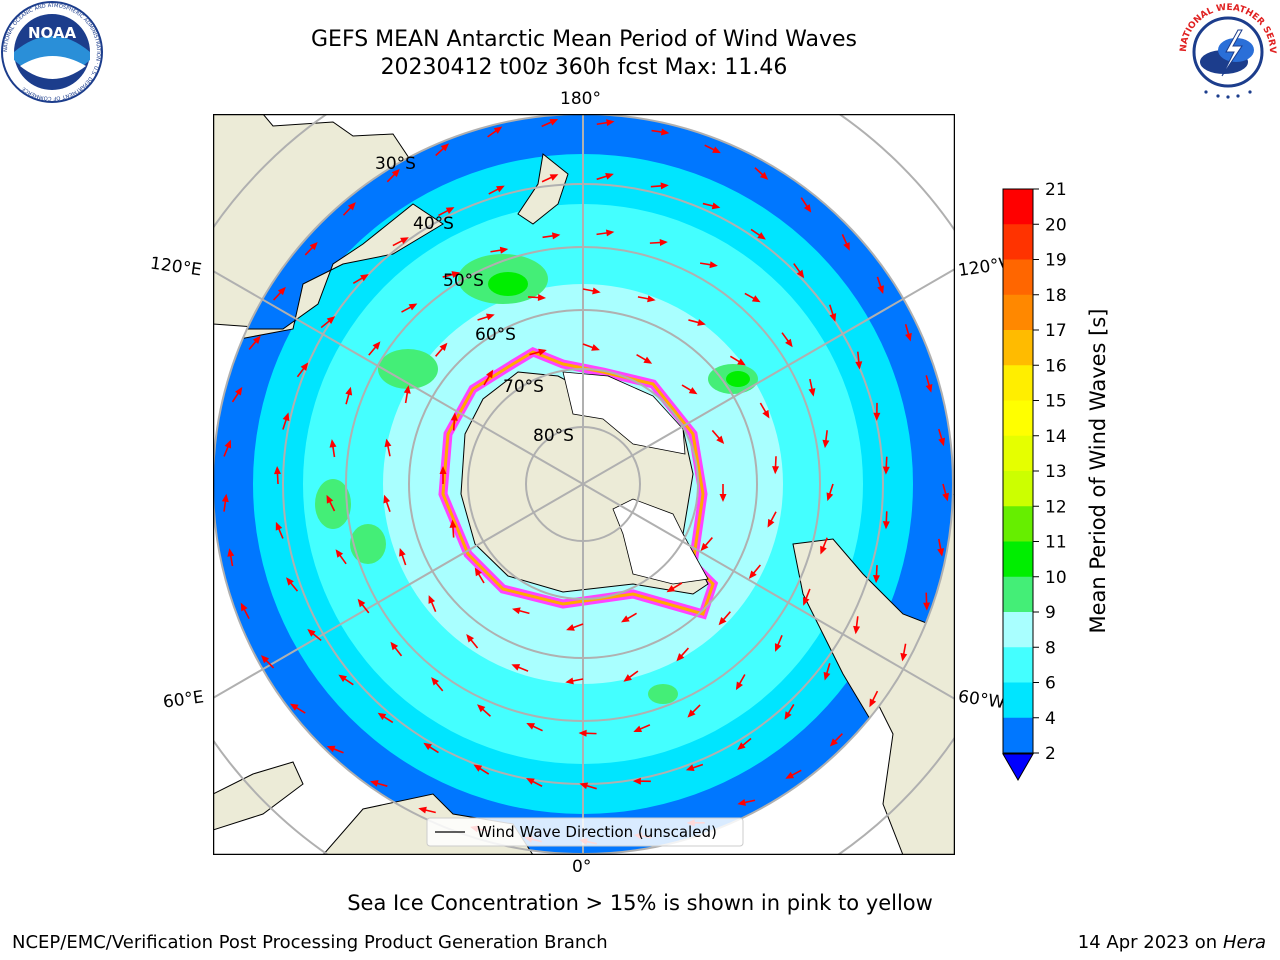 The image size is (1280, 960). What do you see at coordinates (1172, 942) in the screenshot?
I see `credit-right: 14 Apr 2023 on Hera` at bounding box center [1172, 942].